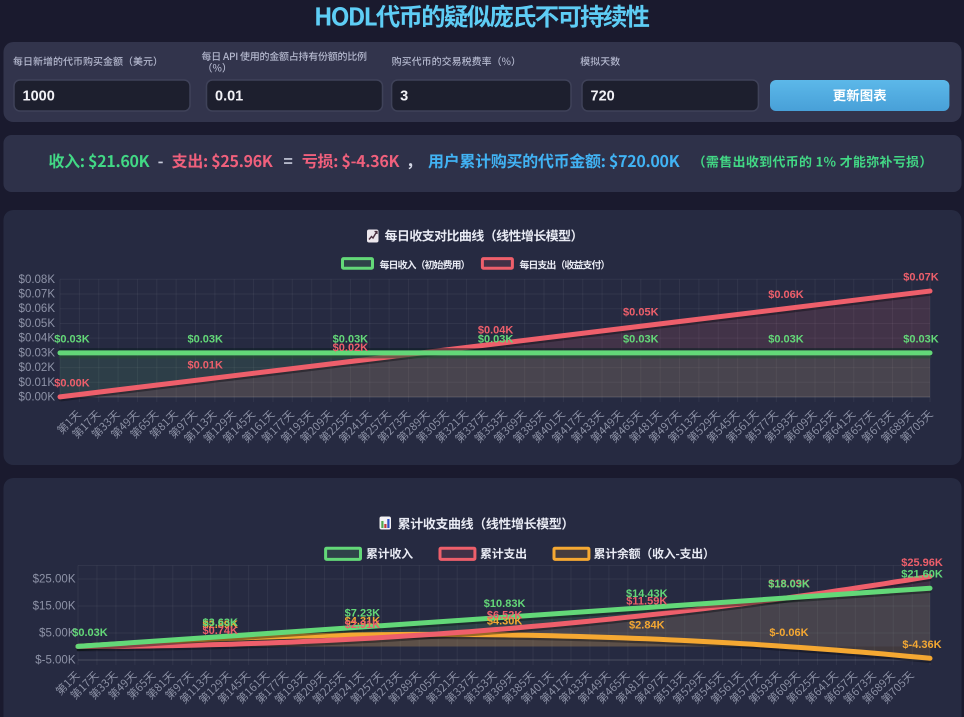  What do you see at coordinates (505, 621) in the screenshot?
I see `svg-text: $4.30K` at bounding box center [505, 621].